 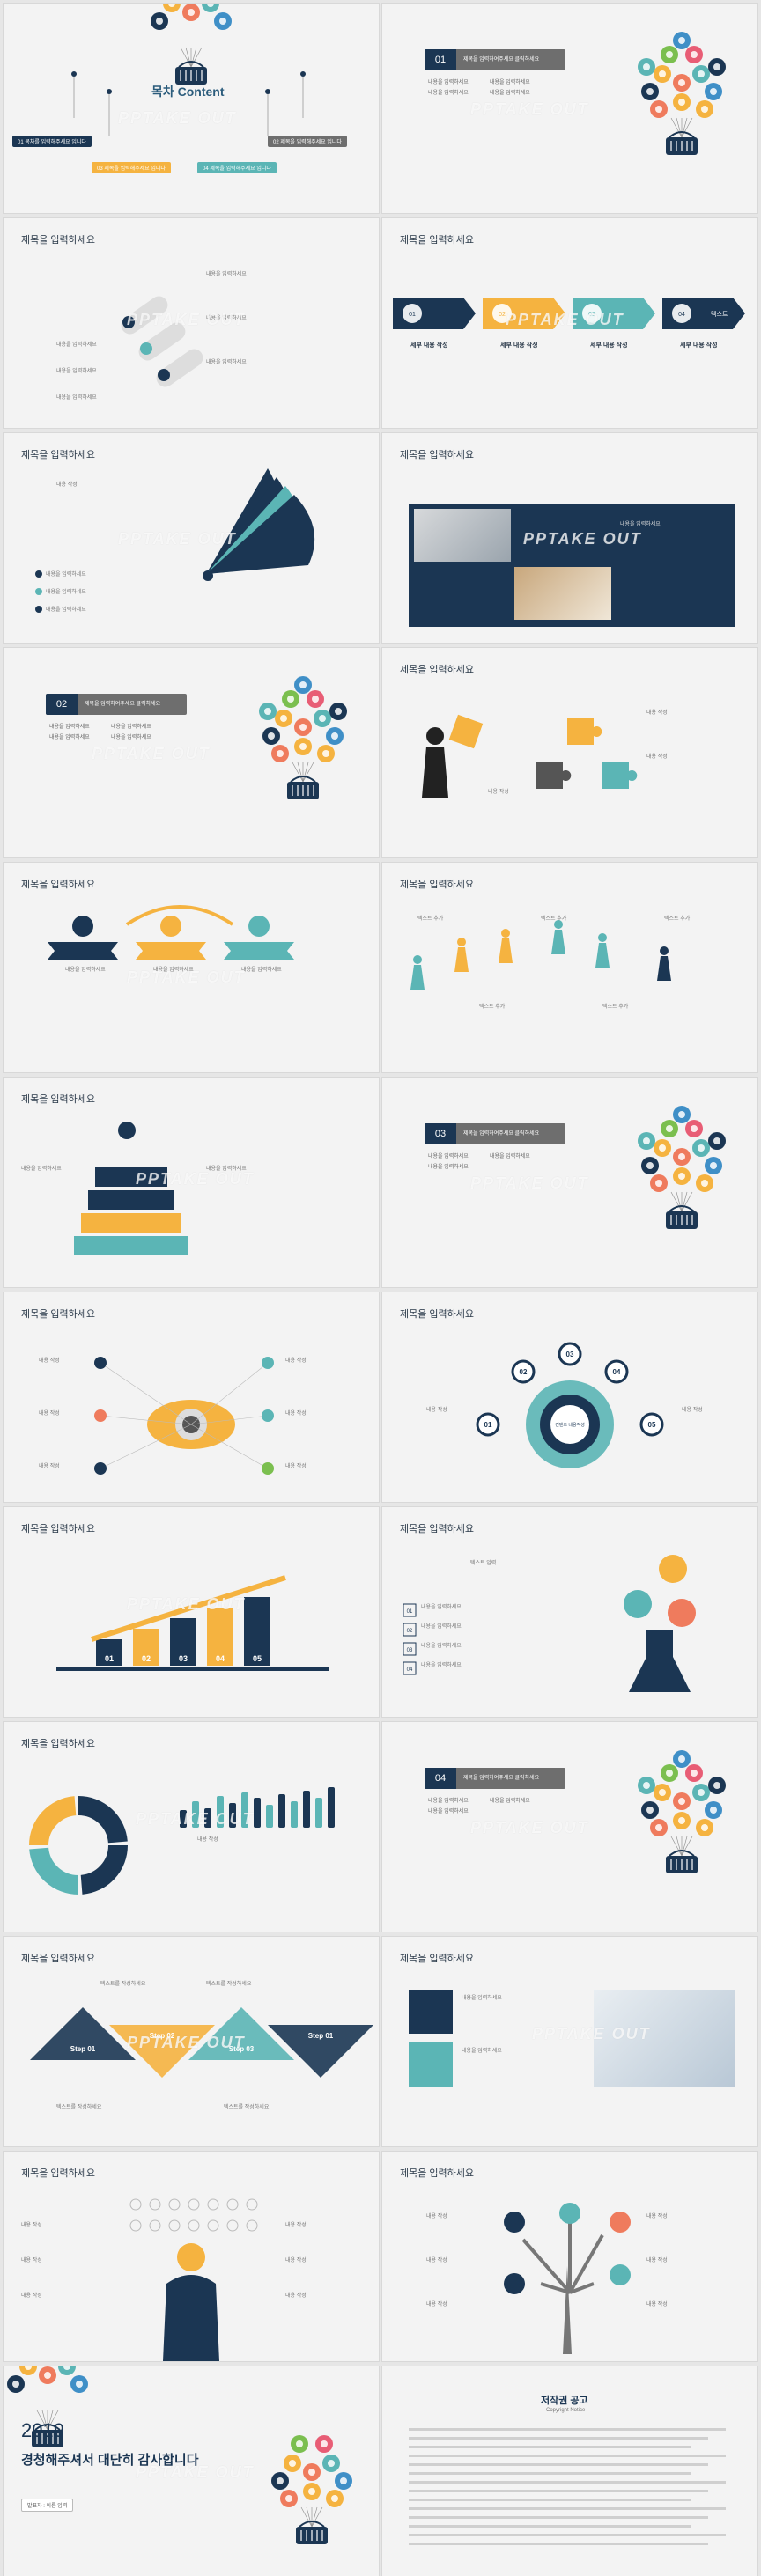 What do you see at coordinates (442, 1665) in the screenshot?
I see `list-text: 내용을 입력하세요` at bounding box center [442, 1665].